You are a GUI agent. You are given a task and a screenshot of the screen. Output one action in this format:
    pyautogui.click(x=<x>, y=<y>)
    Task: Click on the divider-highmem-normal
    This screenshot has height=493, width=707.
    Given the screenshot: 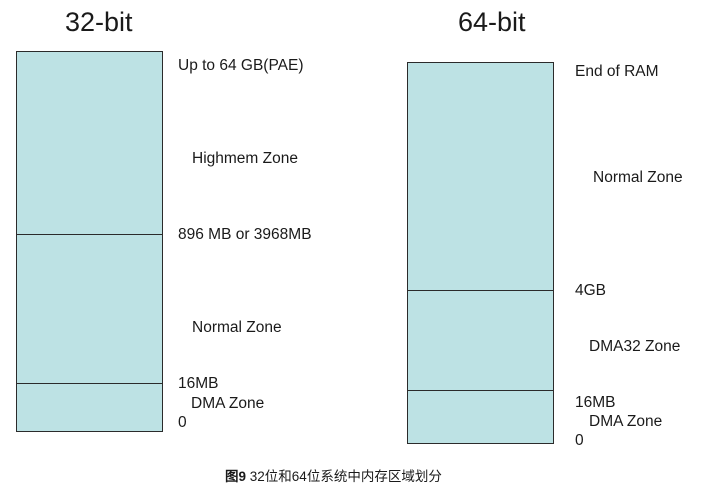 What is the action you would take?
    pyautogui.click(x=89, y=234)
    